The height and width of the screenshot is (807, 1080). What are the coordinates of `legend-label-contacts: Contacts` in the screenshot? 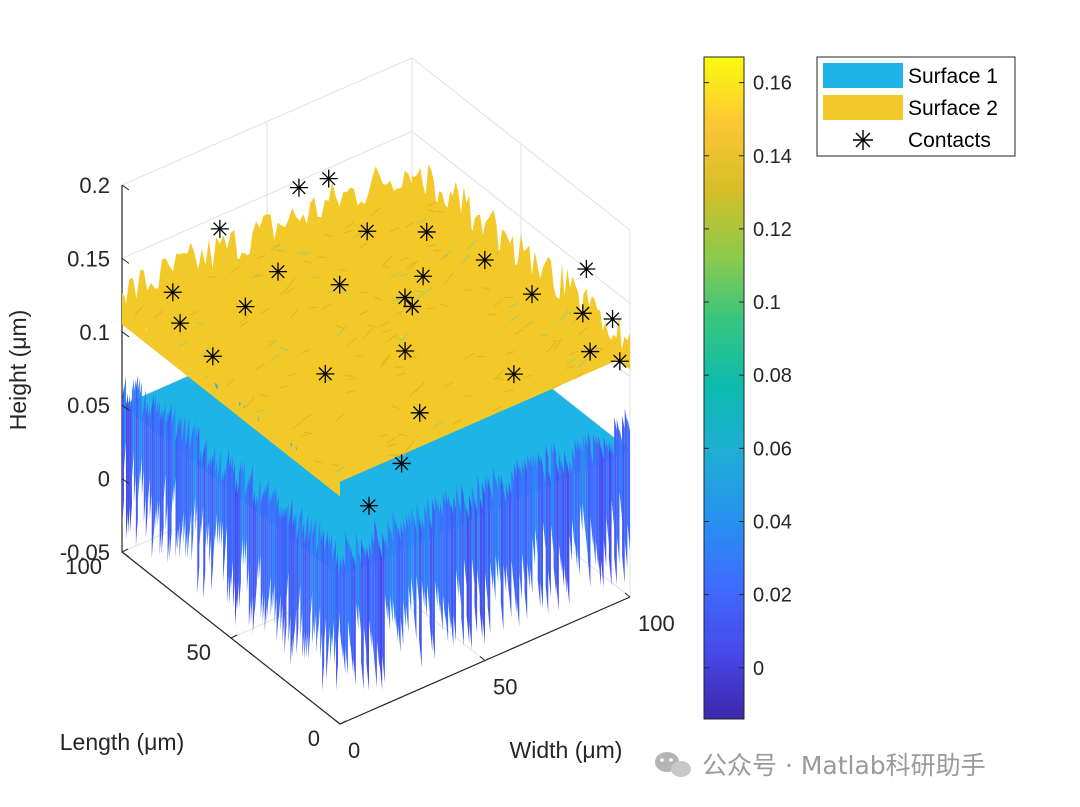 It's located at (949, 140).